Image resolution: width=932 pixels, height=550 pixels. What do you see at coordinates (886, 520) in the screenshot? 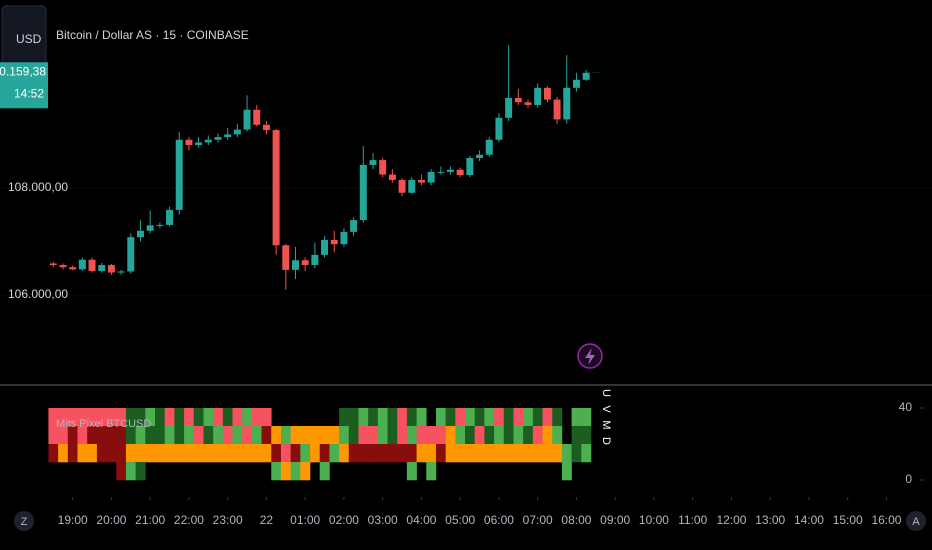
I see `x-tick-label: 16:00` at bounding box center [886, 520].